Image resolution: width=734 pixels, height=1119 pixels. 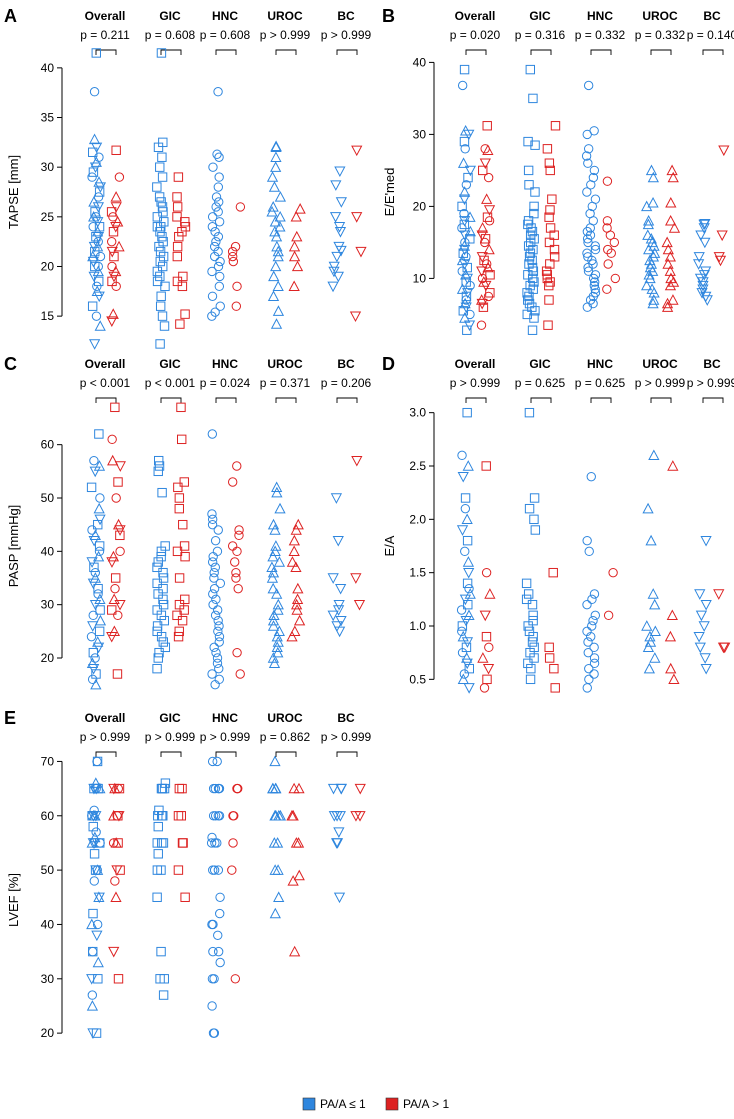 I want to click on y-axis-title: TAPSE [mm], so click(x=13, y=192).